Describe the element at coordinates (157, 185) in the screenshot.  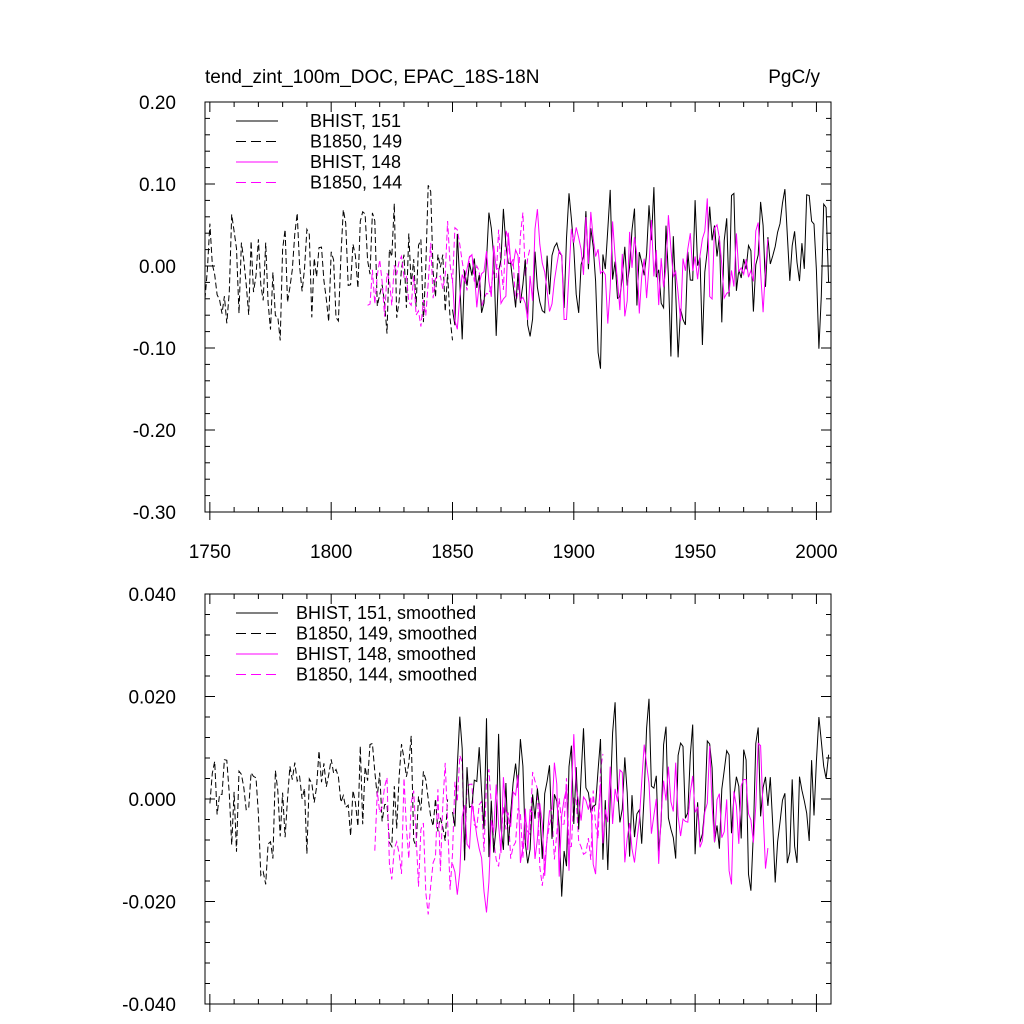
I see `y-tick-label: 0.10` at that location.